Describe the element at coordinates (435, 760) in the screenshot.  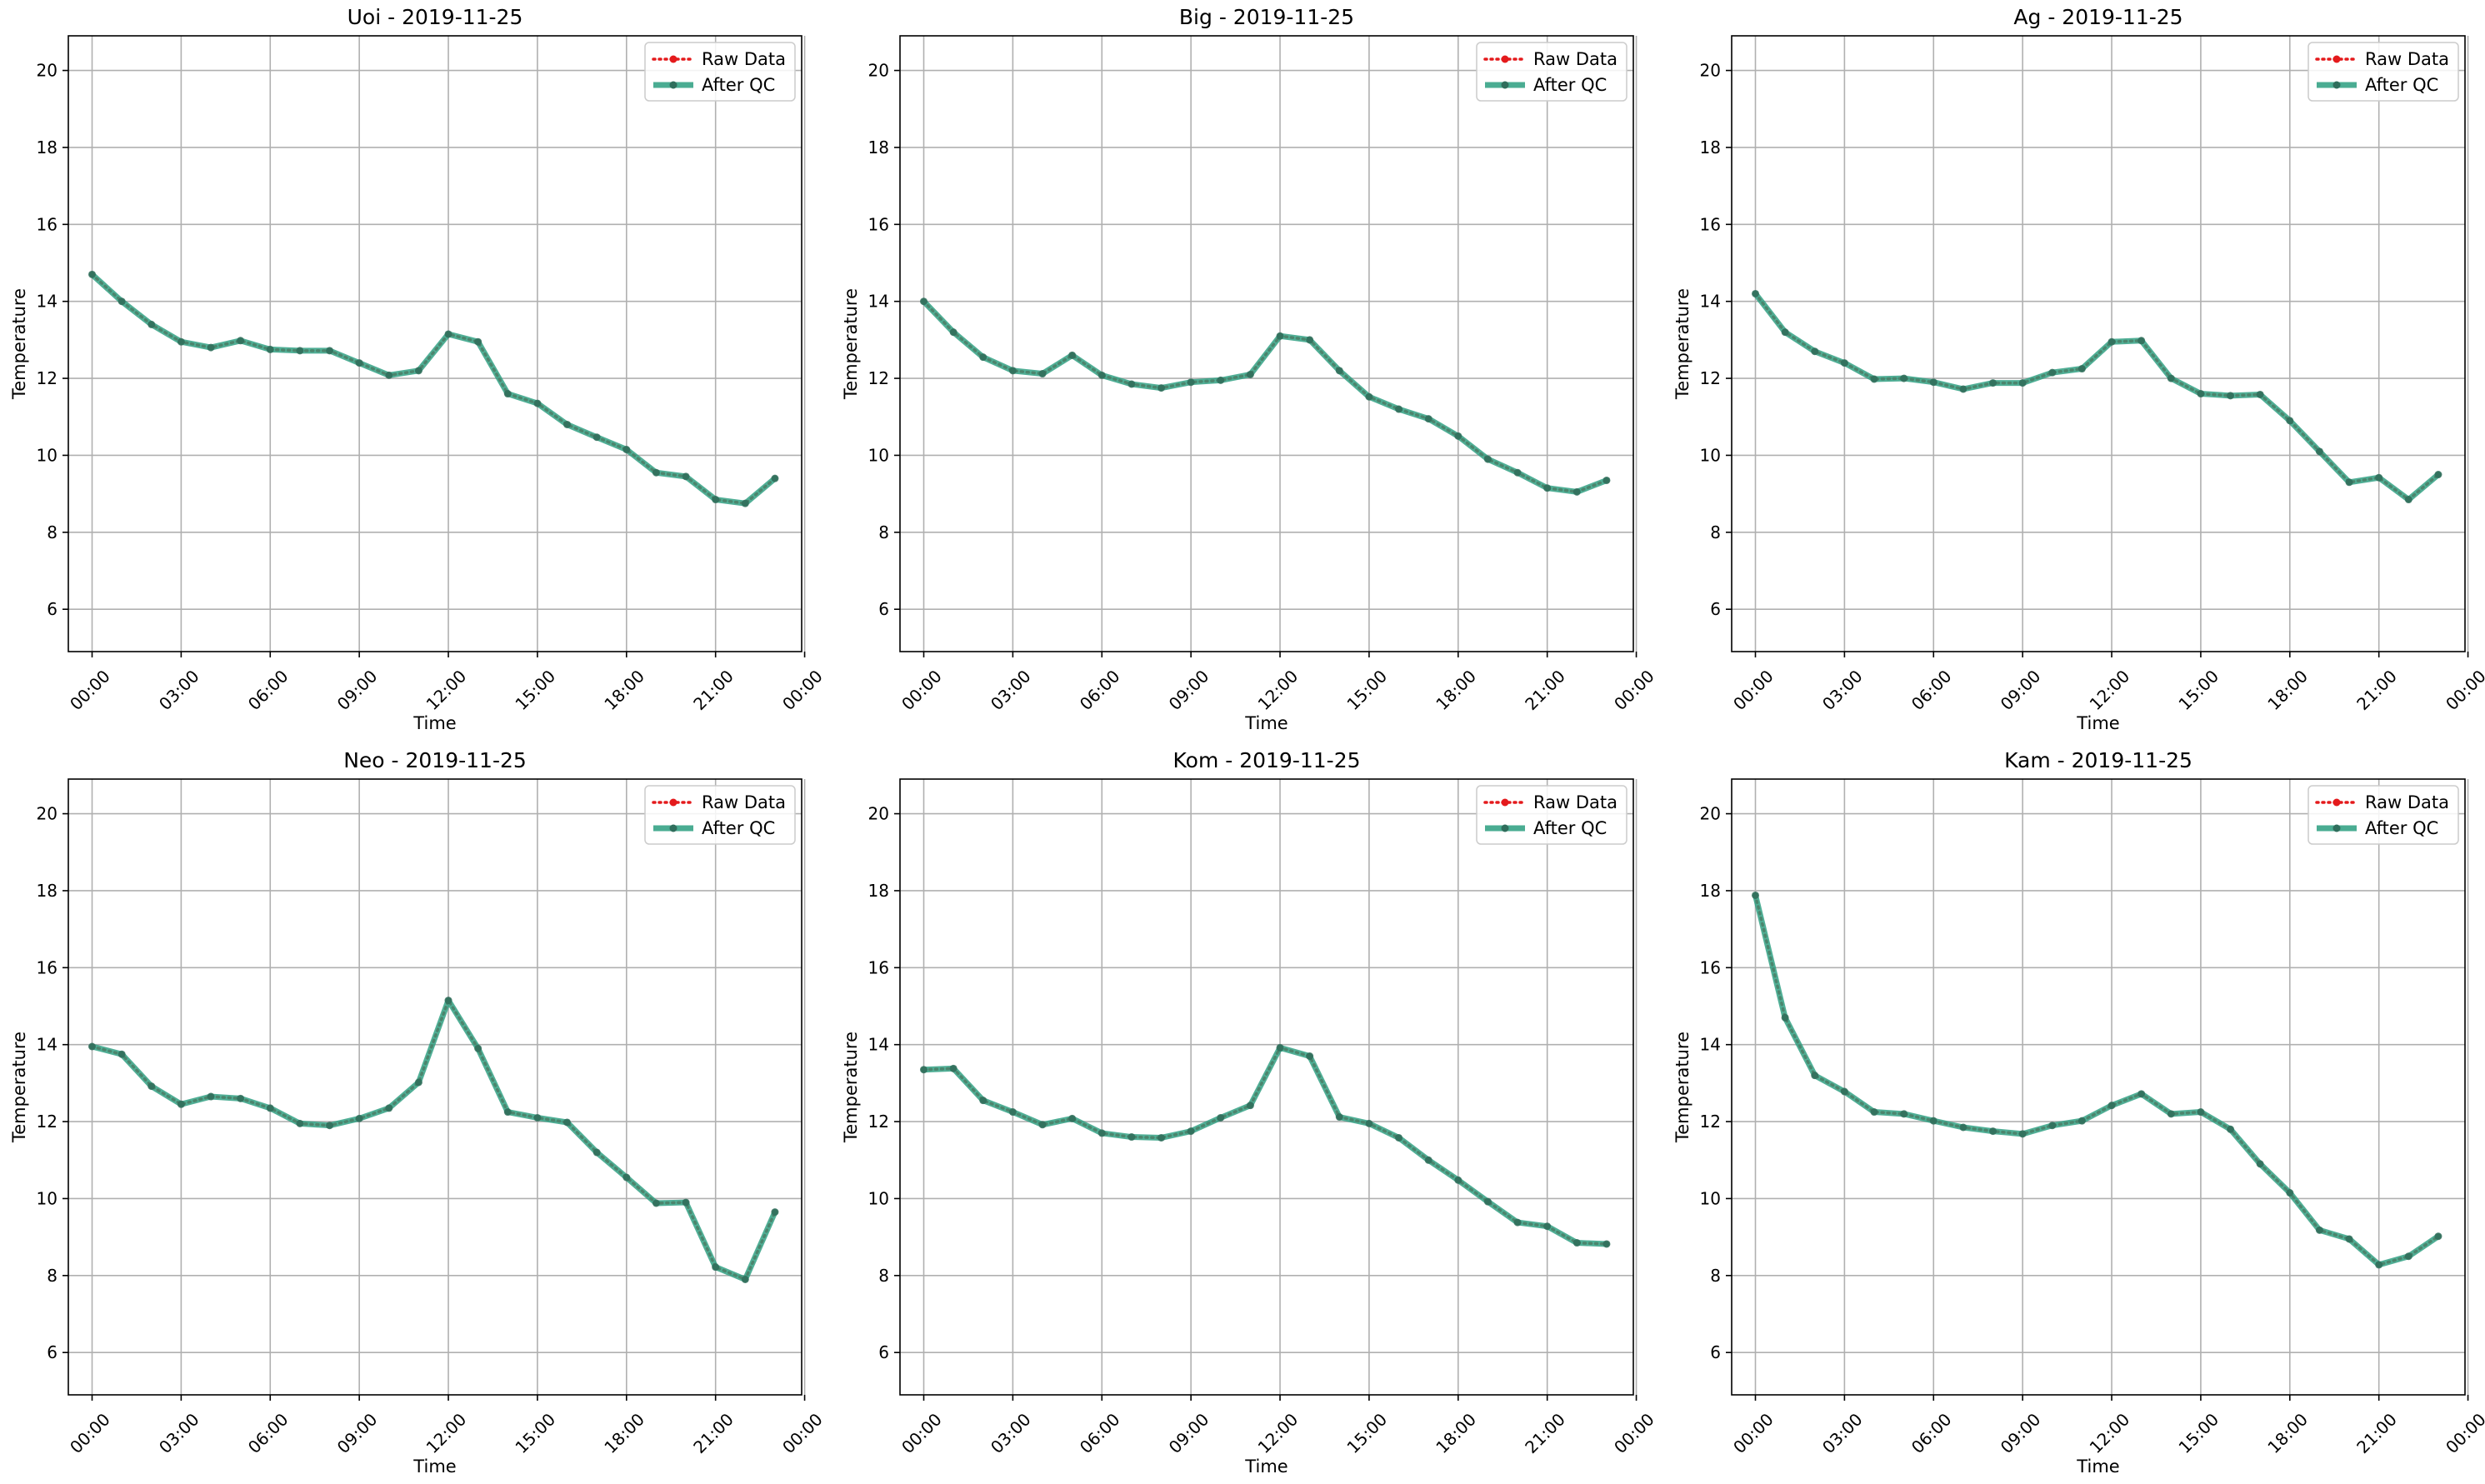
I see `chart-title: Neo - 2019-11-25` at that location.